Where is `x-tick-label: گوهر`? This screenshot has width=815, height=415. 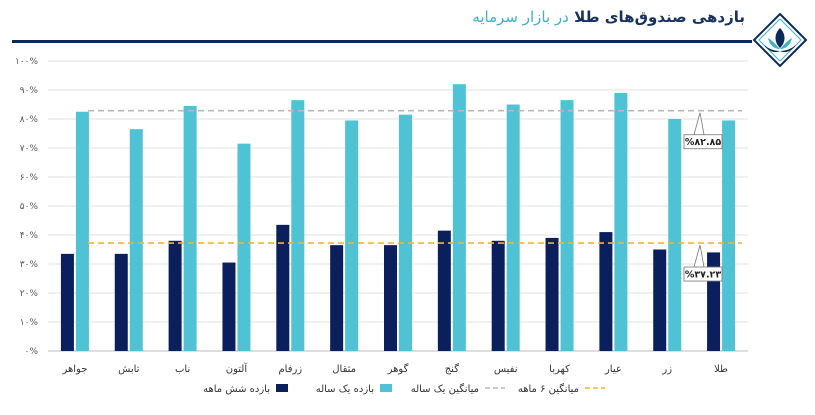 x-tick-label: گوهر is located at coordinates (398, 369).